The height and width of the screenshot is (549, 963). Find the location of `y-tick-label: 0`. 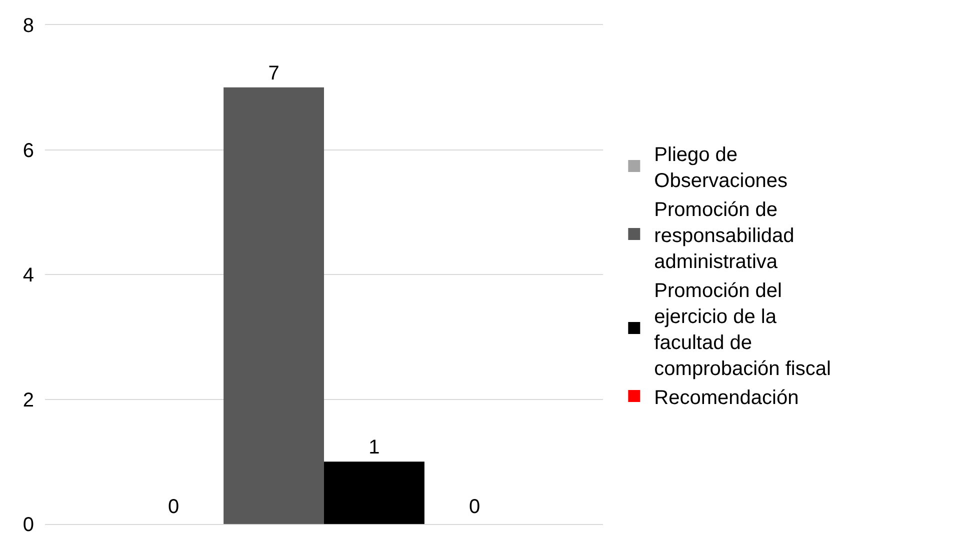

y-tick-label: 0 is located at coordinates (28, 525).